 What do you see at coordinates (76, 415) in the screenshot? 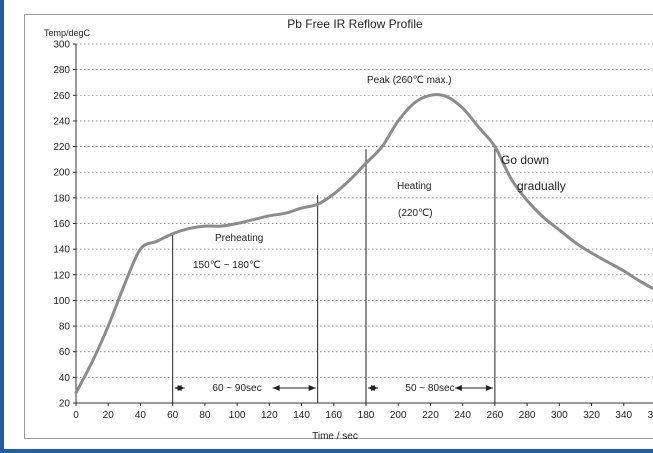
I see `x-tick-label: 0` at bounding box center [76, 415].